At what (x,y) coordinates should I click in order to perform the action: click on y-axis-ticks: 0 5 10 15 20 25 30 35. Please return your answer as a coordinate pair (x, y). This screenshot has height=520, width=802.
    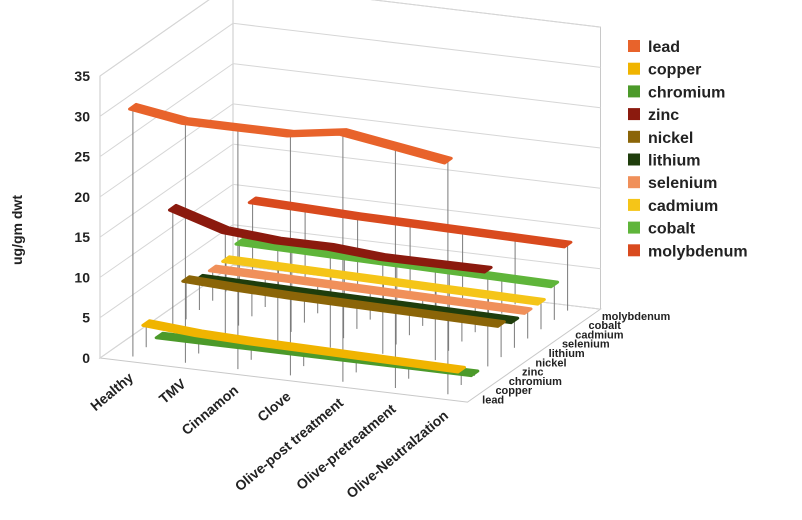
    Looking at the image, I should click on (82, 217).